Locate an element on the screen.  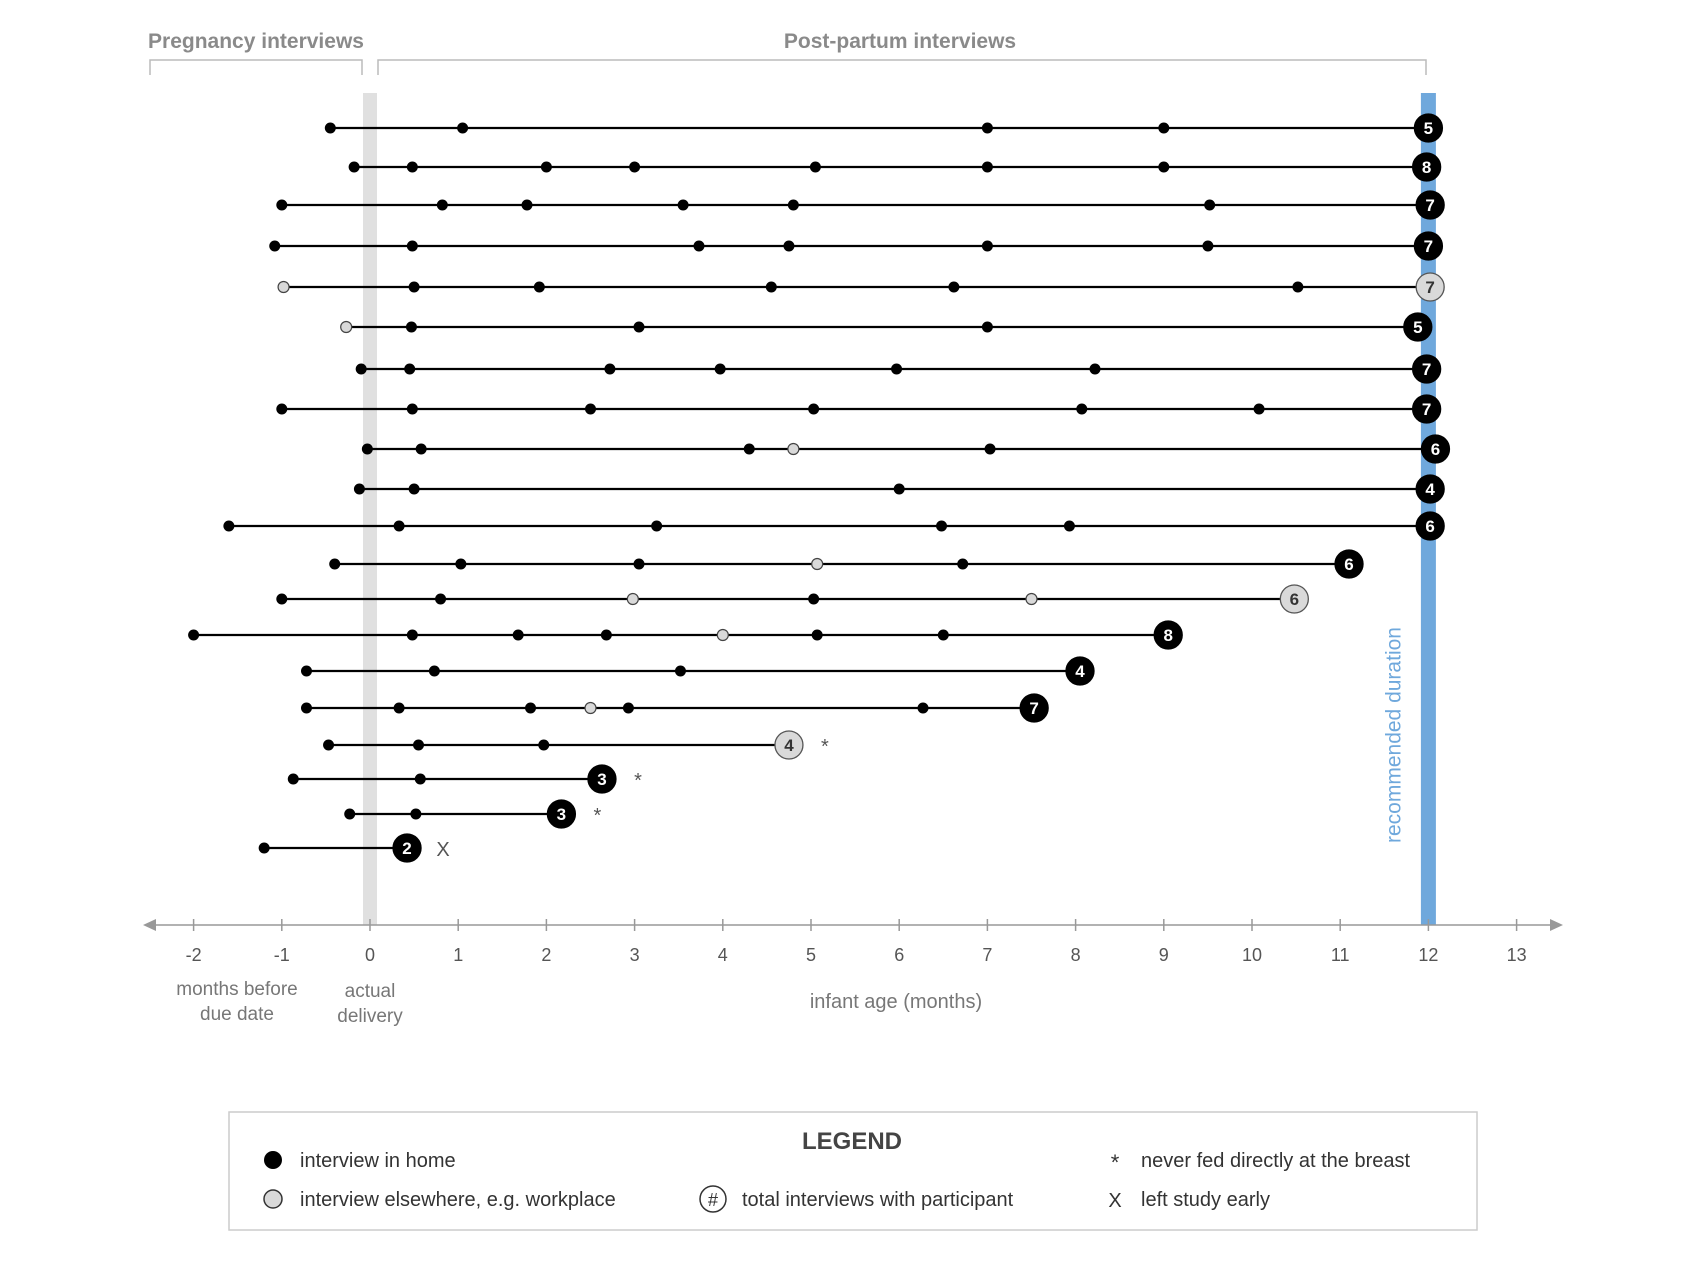
x-tick-label: 8 is located at coordinates (1076, 955).